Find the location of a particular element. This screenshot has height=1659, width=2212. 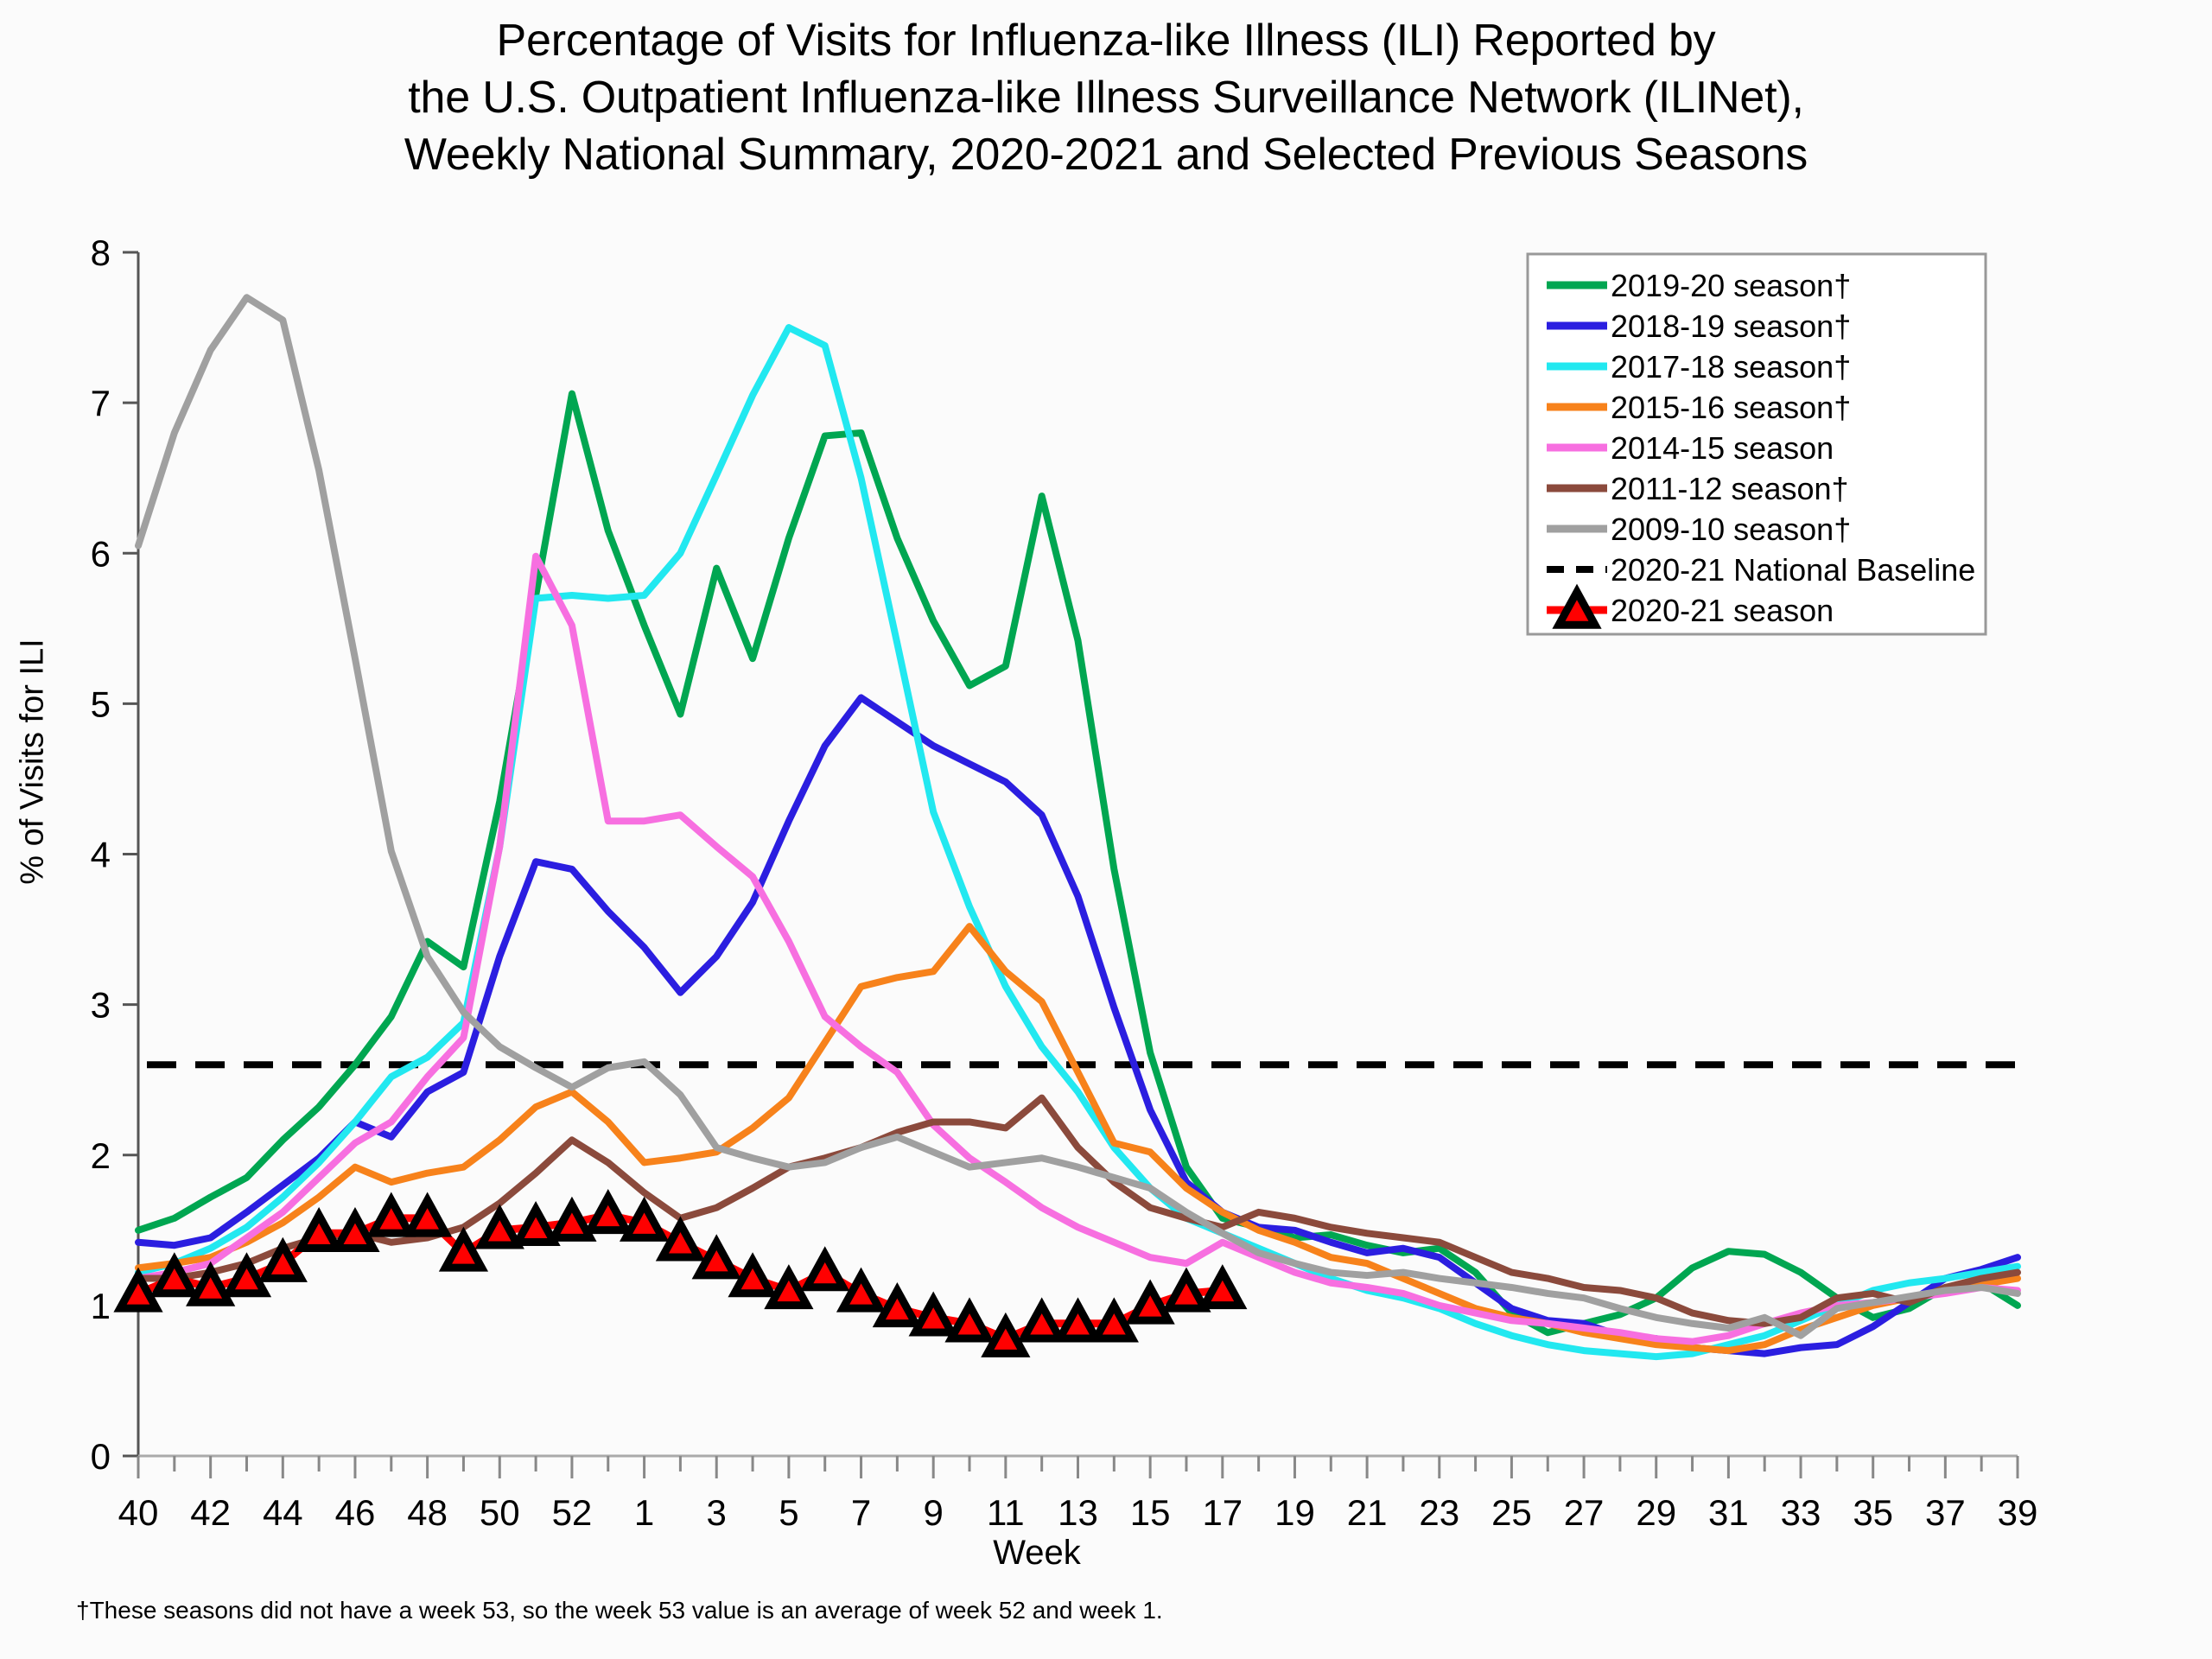

x-axis-tick-label: 31 is located at coordinates (1728, 1512).